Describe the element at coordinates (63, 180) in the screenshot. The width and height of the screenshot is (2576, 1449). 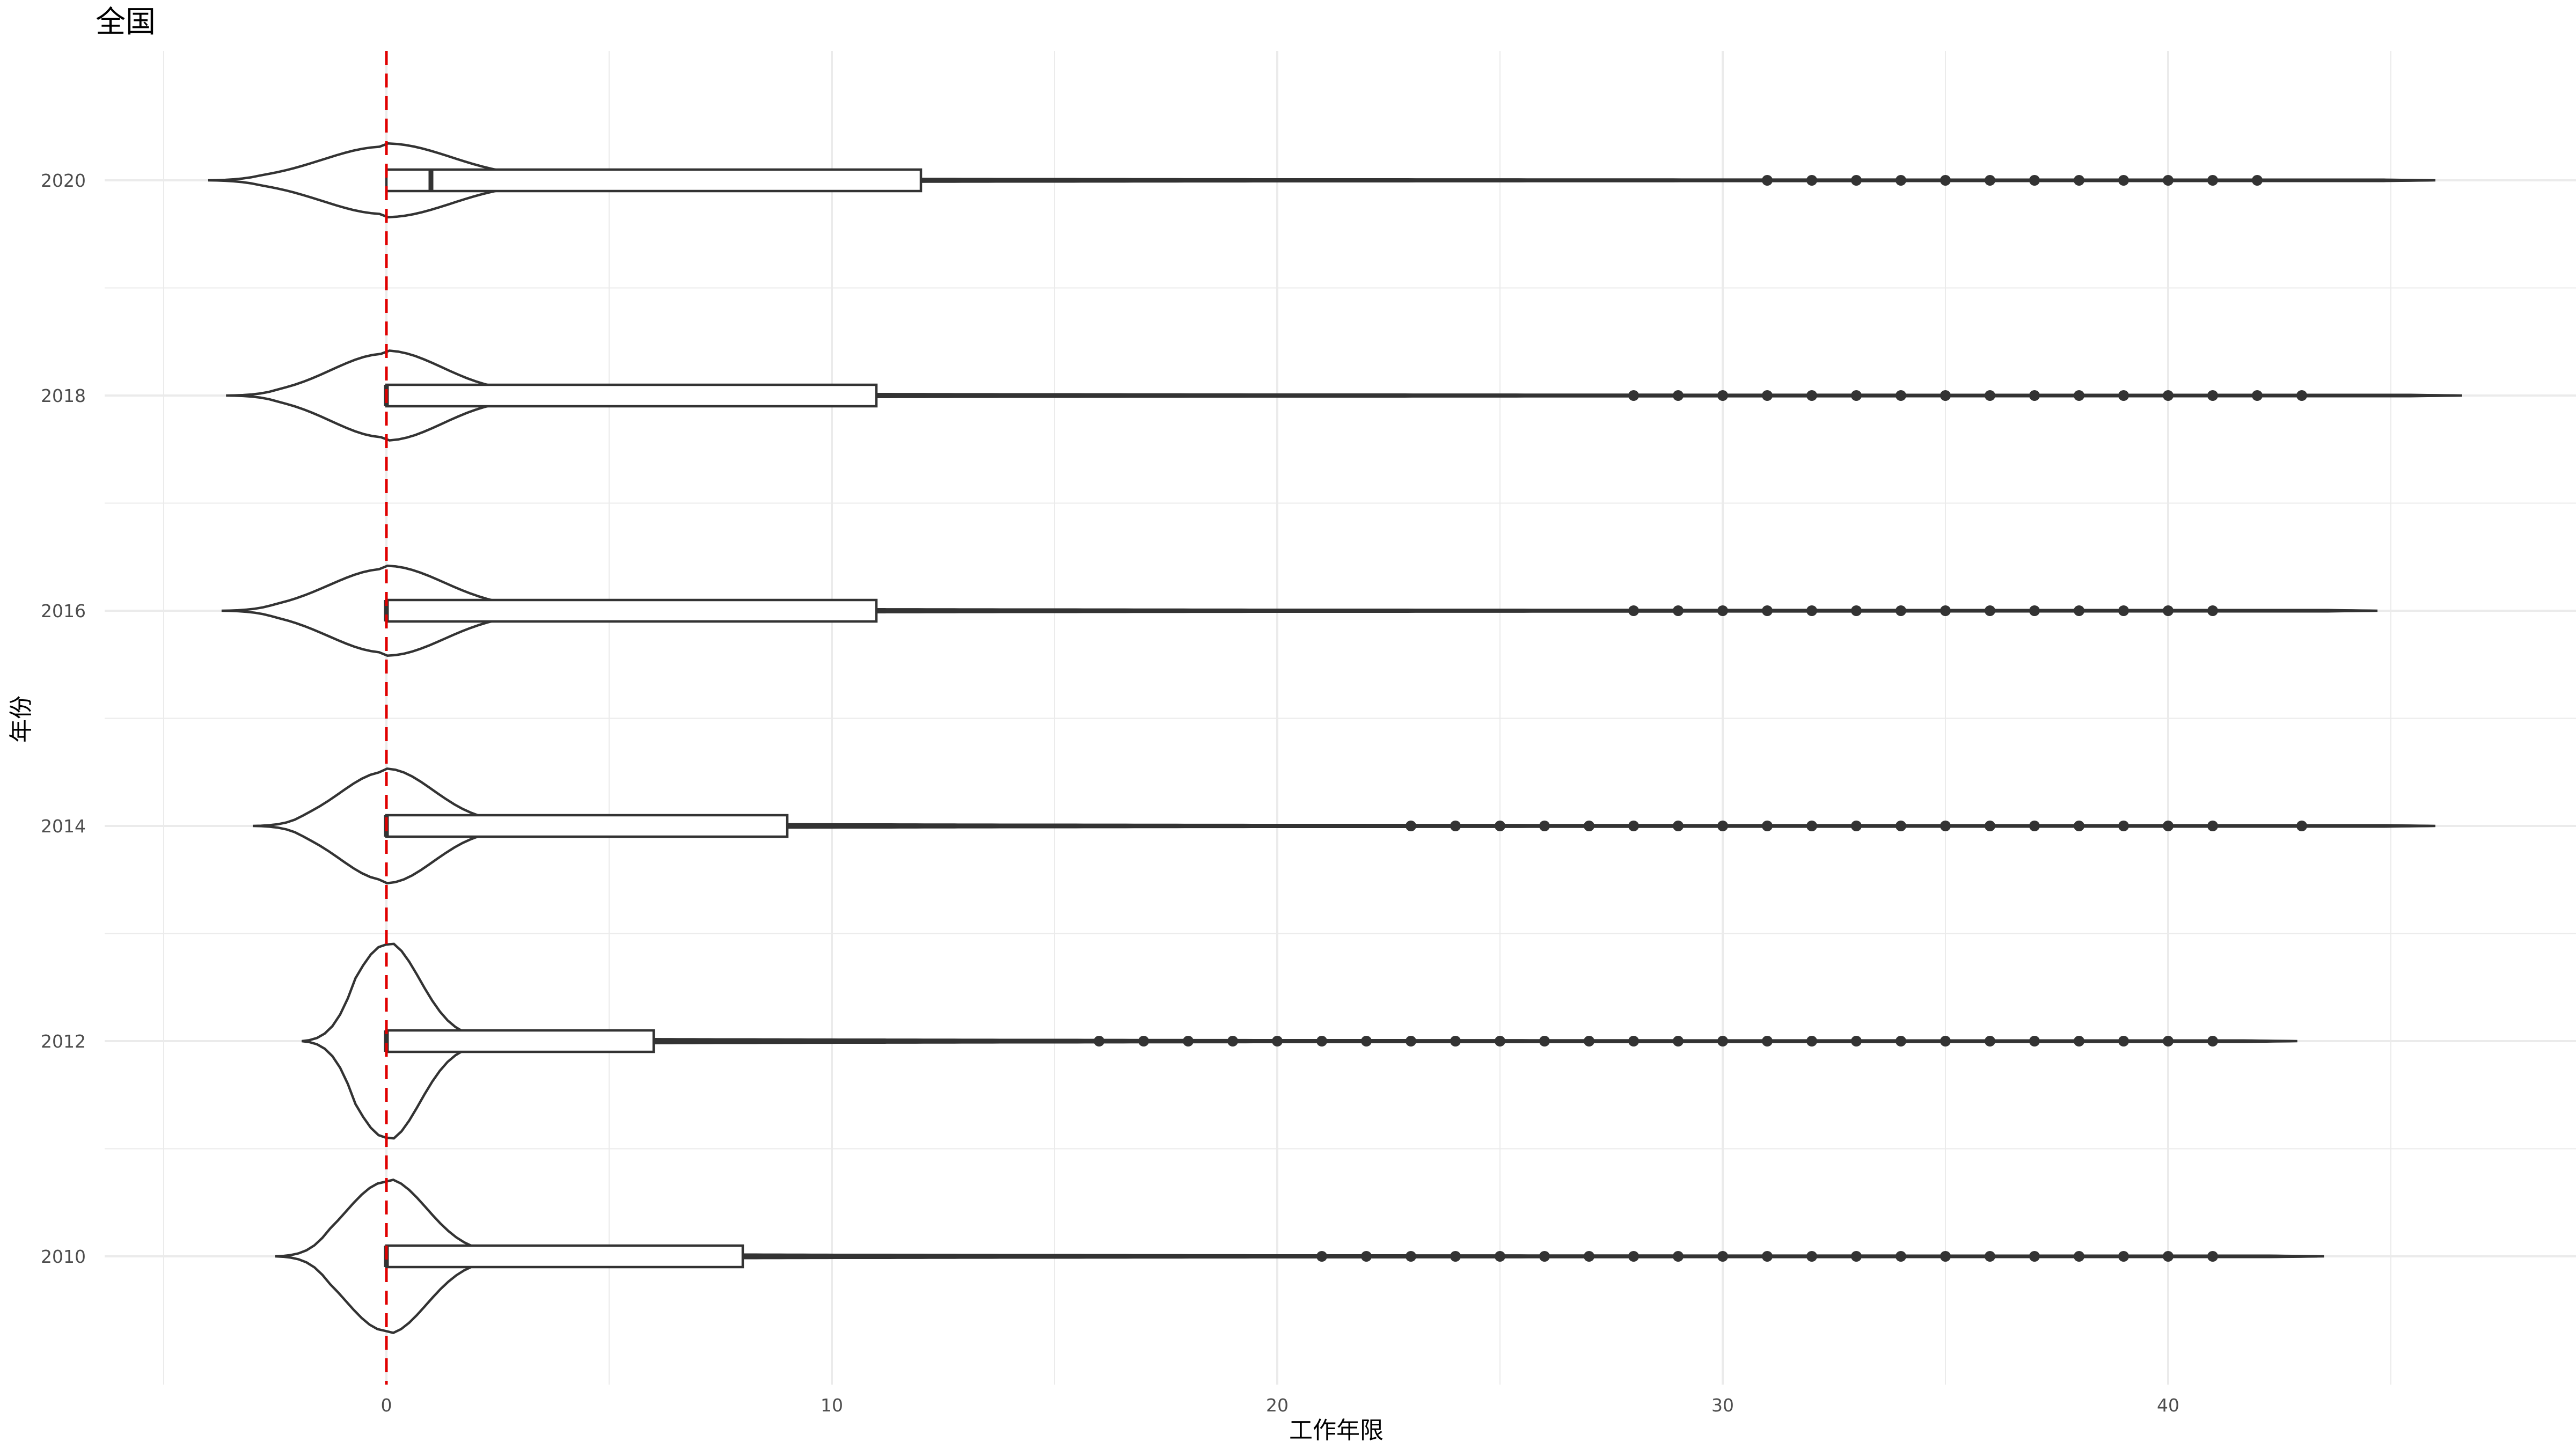
I see `y-tick-label: 2020` at that location.